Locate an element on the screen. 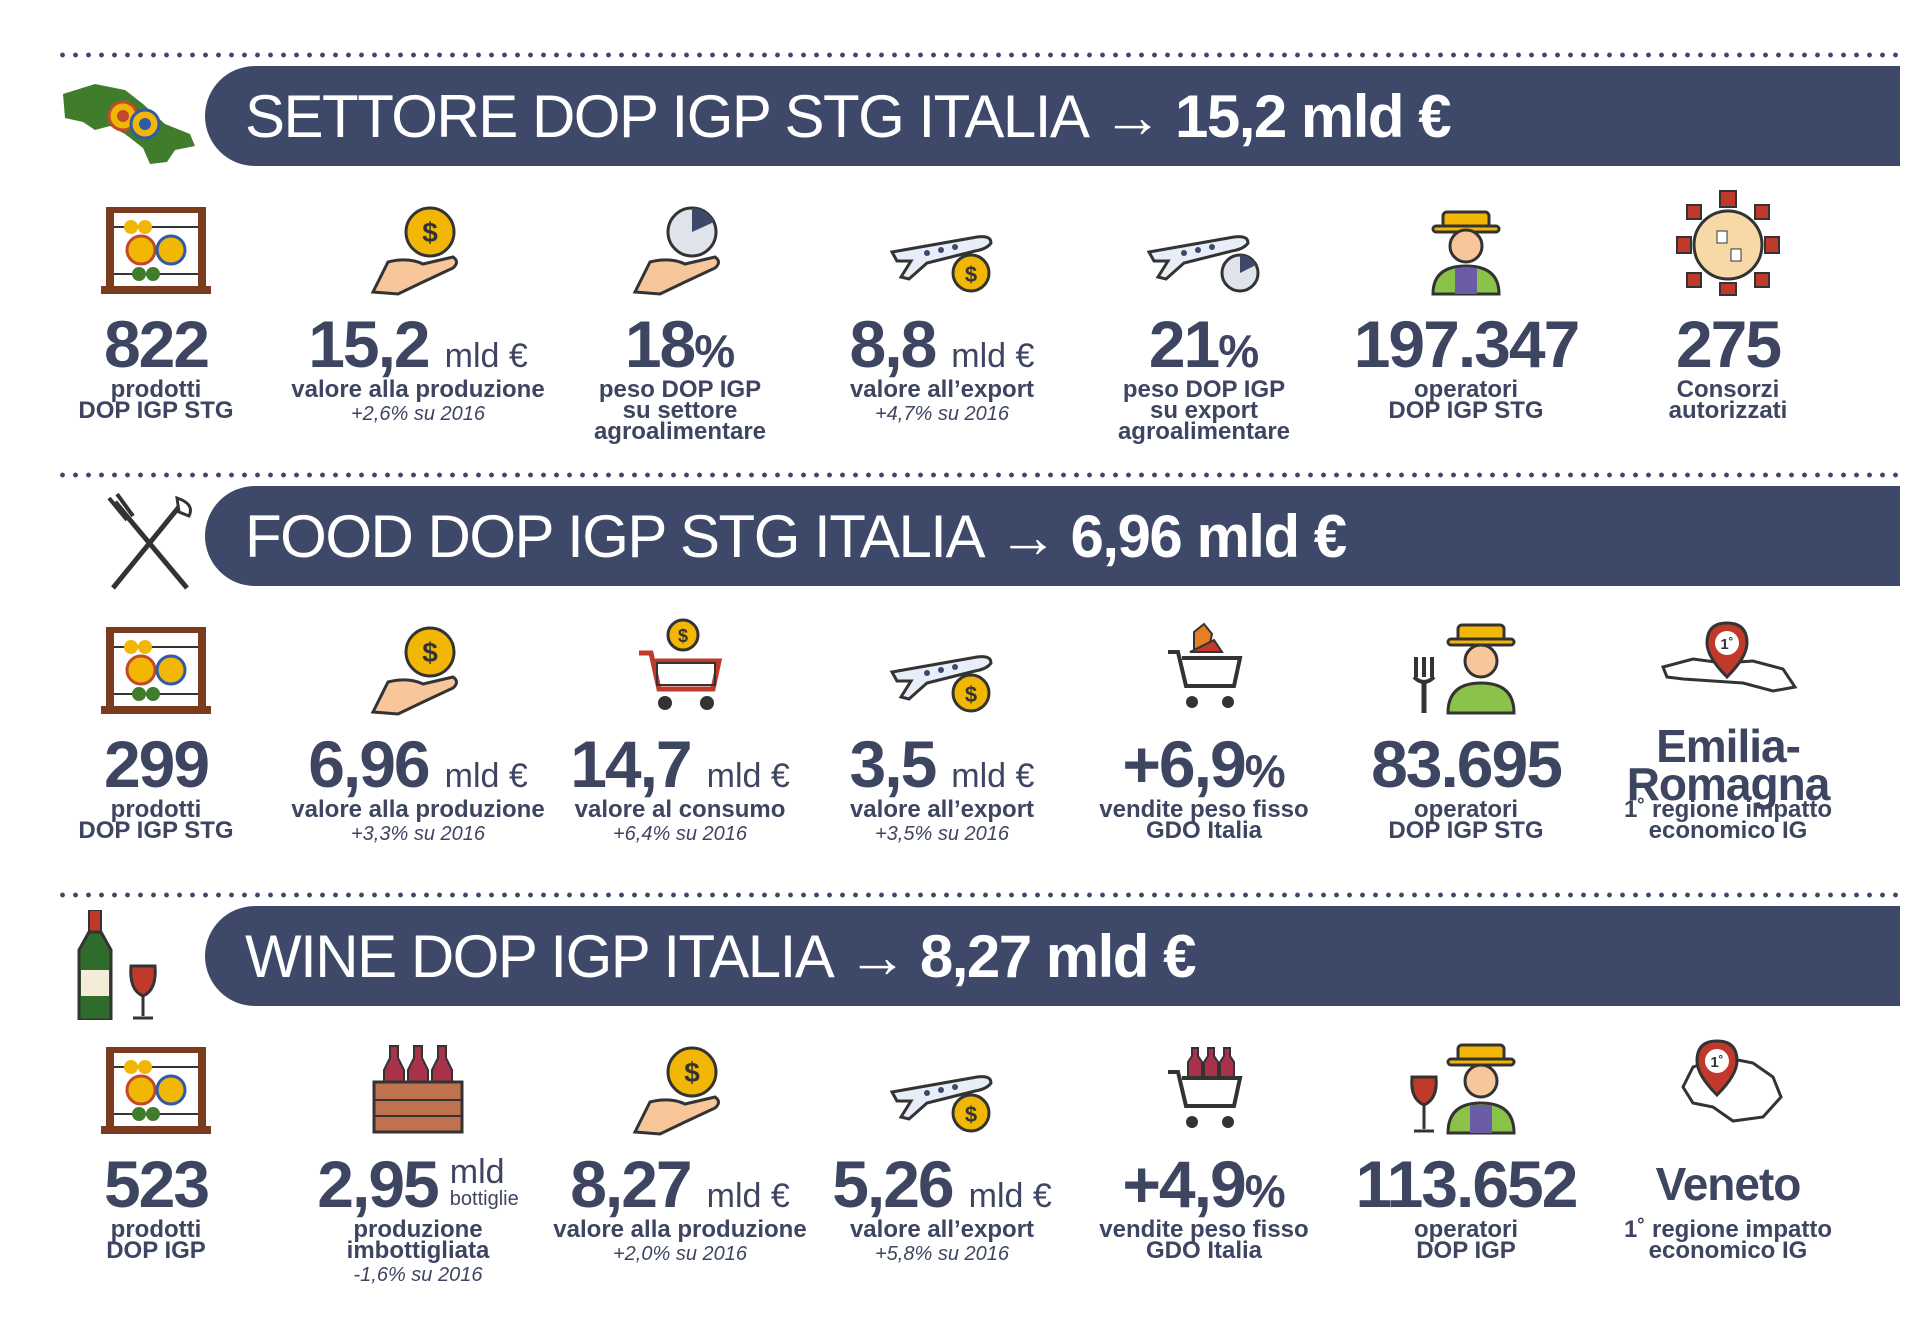  stat-value: +6,9 is located at coordinates (1184, 764).